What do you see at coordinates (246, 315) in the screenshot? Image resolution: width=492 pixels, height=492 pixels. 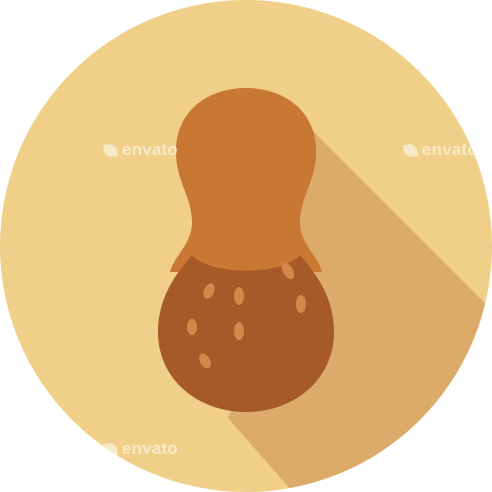 I see `shell-texture-dots` at bounding box center [246, 315].